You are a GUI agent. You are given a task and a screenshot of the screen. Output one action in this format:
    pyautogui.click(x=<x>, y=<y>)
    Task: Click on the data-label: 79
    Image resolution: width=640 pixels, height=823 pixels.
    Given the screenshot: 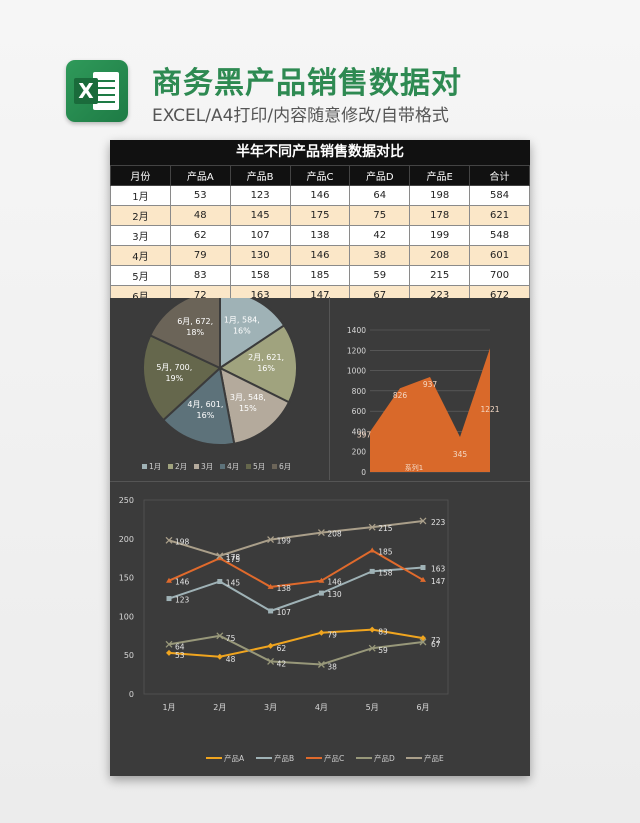 What is the action you would take?
    pyautogui.click(x=332, y=635)
    